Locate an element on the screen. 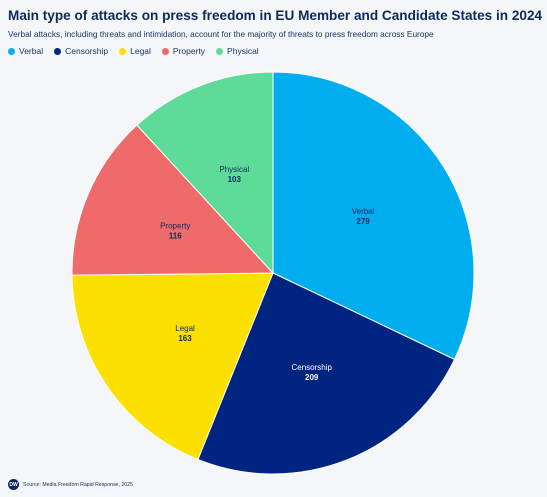 This screenshot has width=547, height=497. legend-label-property: Property is located at coordinates (189, 51).